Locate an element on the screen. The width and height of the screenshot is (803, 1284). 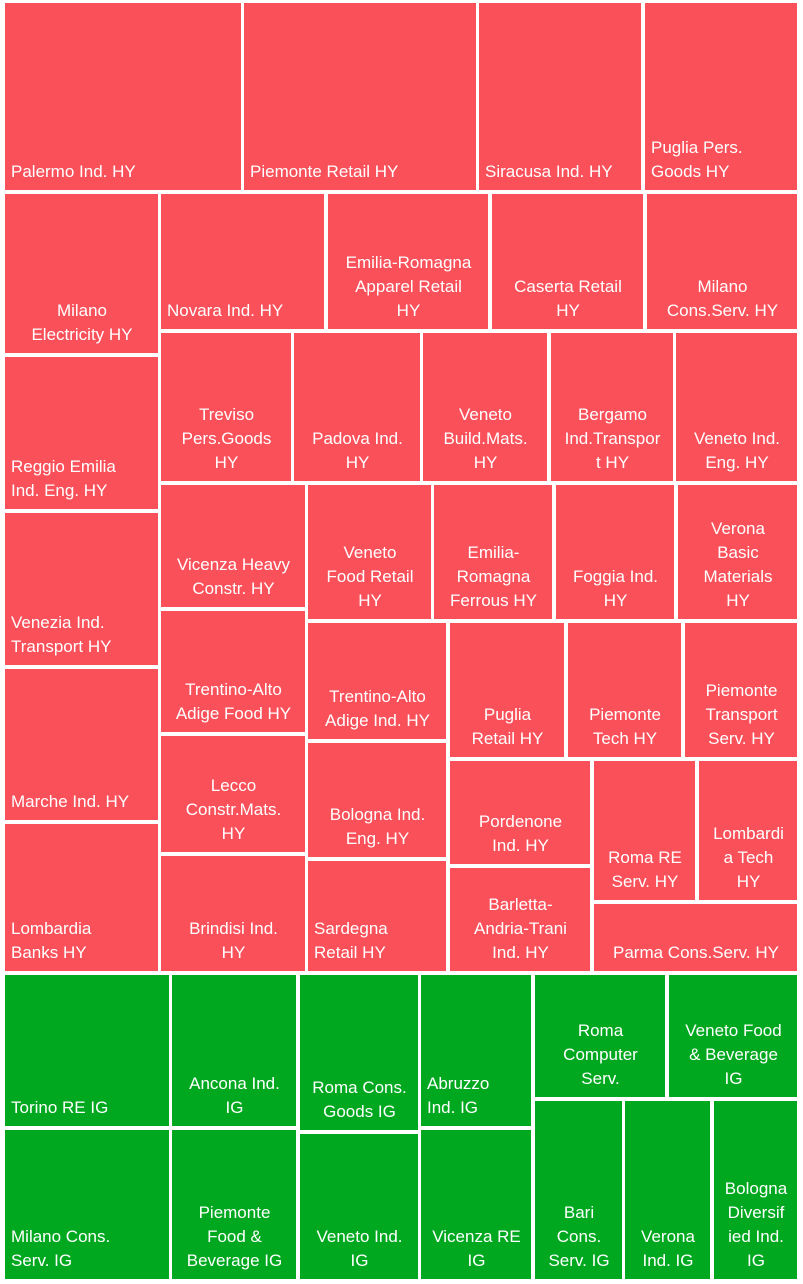
treemap-tile: Lombardi a Tech HY is located at coordinates (748, 830).